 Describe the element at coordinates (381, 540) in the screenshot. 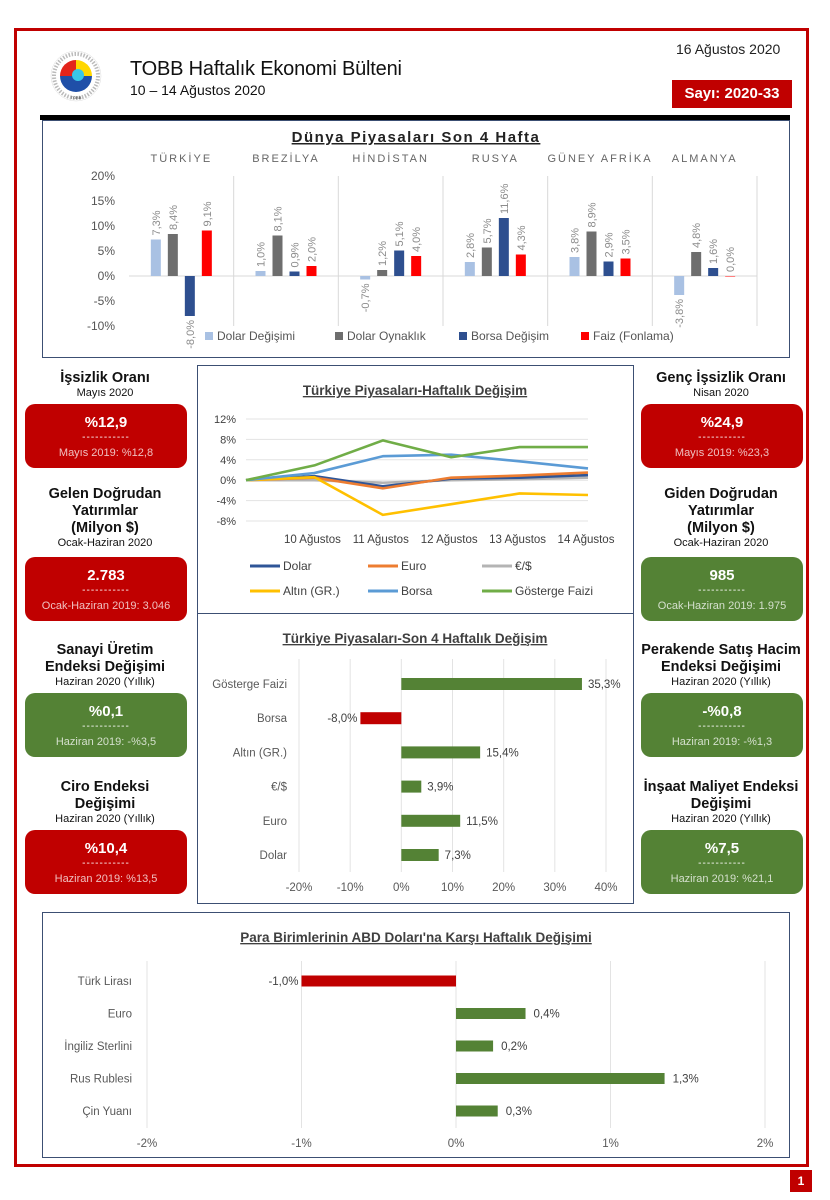

I see `x-tick-label: 11 Ağustos` at that location.